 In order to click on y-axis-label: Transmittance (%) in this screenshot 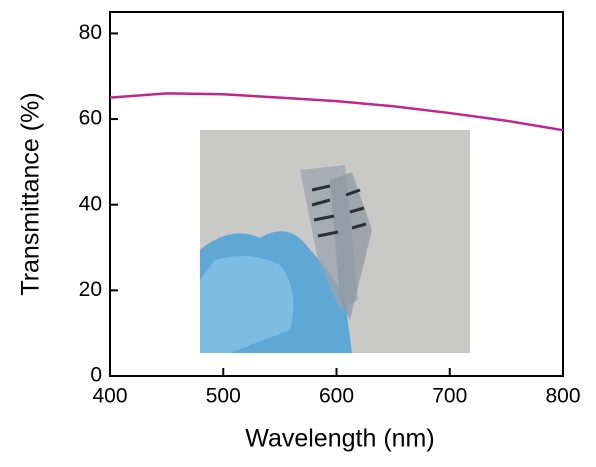, I will do `click(31, 193)`.